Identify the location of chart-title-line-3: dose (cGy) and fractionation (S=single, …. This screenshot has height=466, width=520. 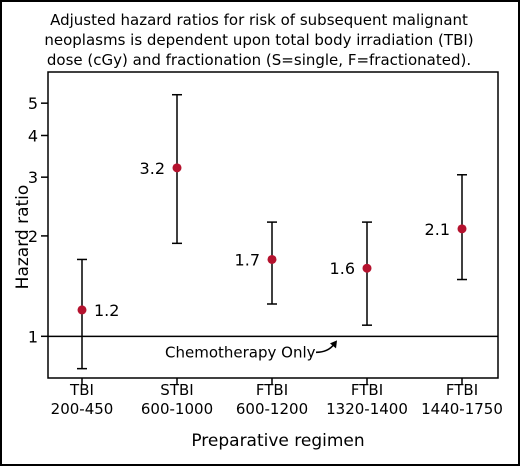
(259, 60).